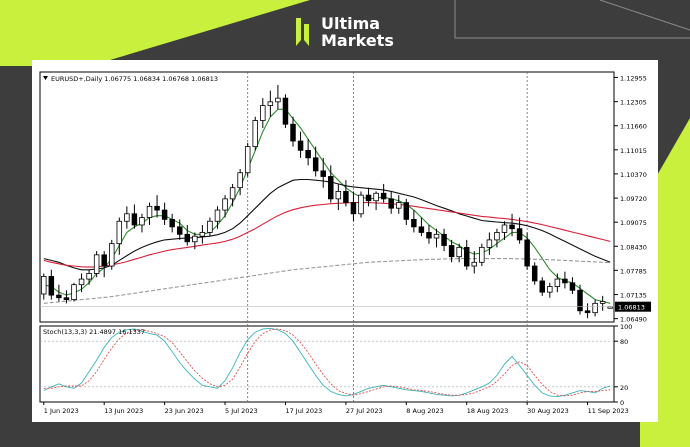  I want to click on dropdown-arrow-icon, so click(45, 78).